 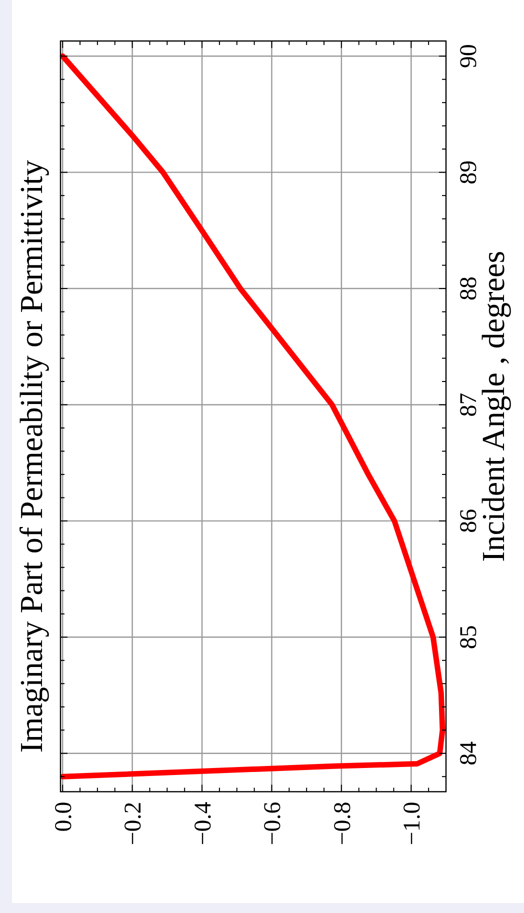 What do you see at coordinates (469, 637) in the screenshot?
I see `y-tick-label: 85` at bounding box center [469, 637].